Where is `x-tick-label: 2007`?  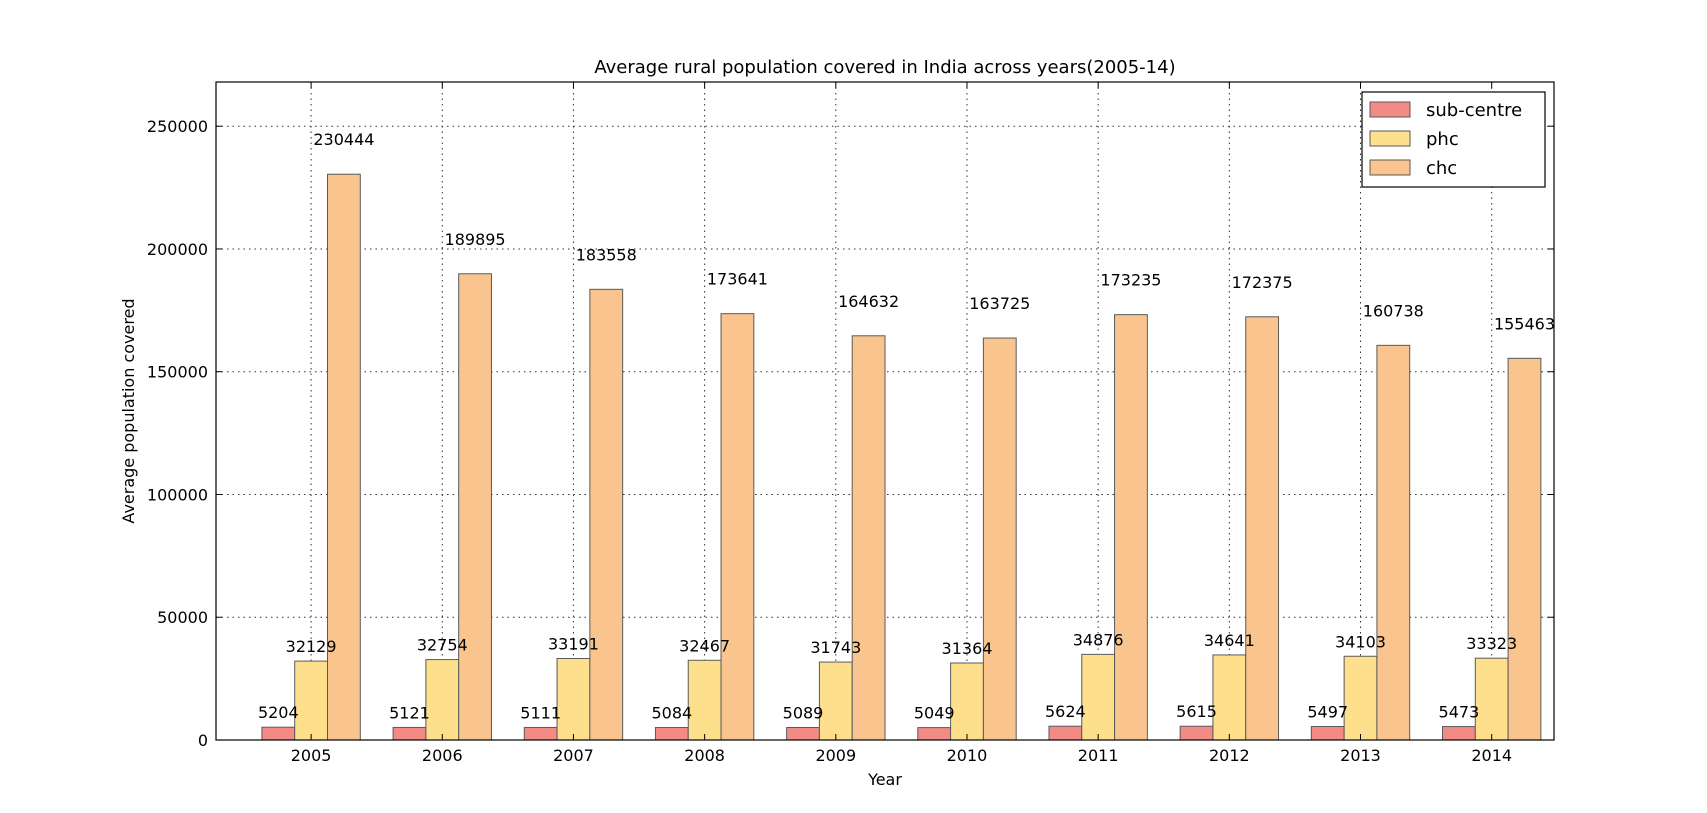
x-tick-label: 2007 is located at coordinates (573, 755).